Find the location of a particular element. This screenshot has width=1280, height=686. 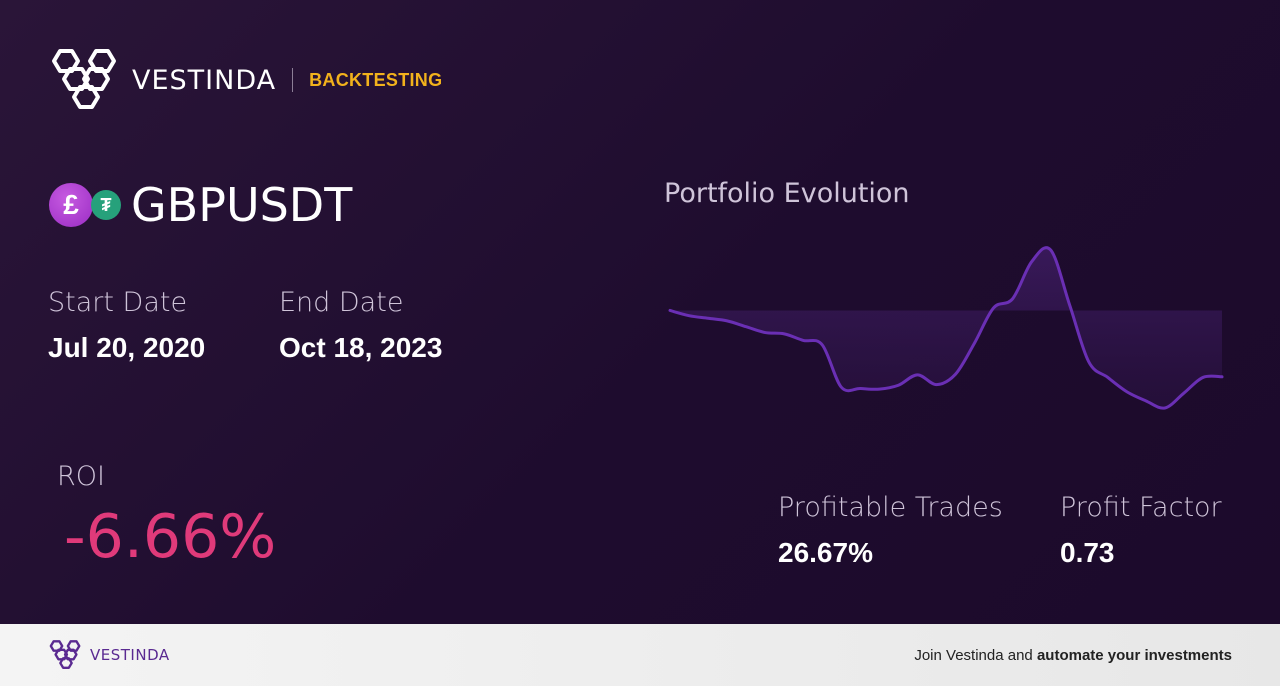

profit-factor-label: Profit Factor is located at coordinates (1141, 507).